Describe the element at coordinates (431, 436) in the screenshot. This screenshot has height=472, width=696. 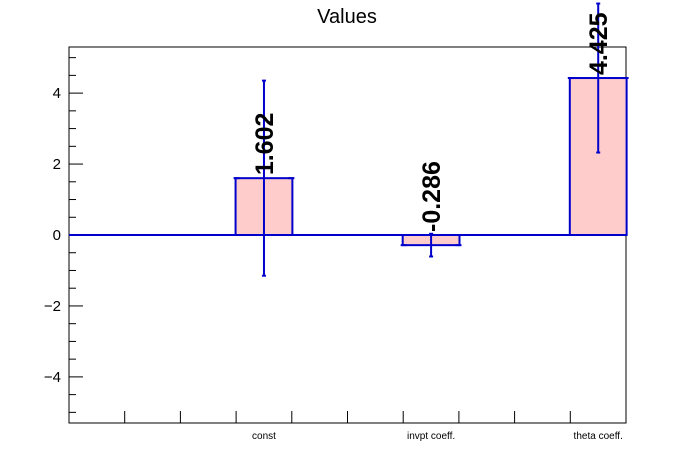
I see `x-category-label: invpt coeff.` at that location.